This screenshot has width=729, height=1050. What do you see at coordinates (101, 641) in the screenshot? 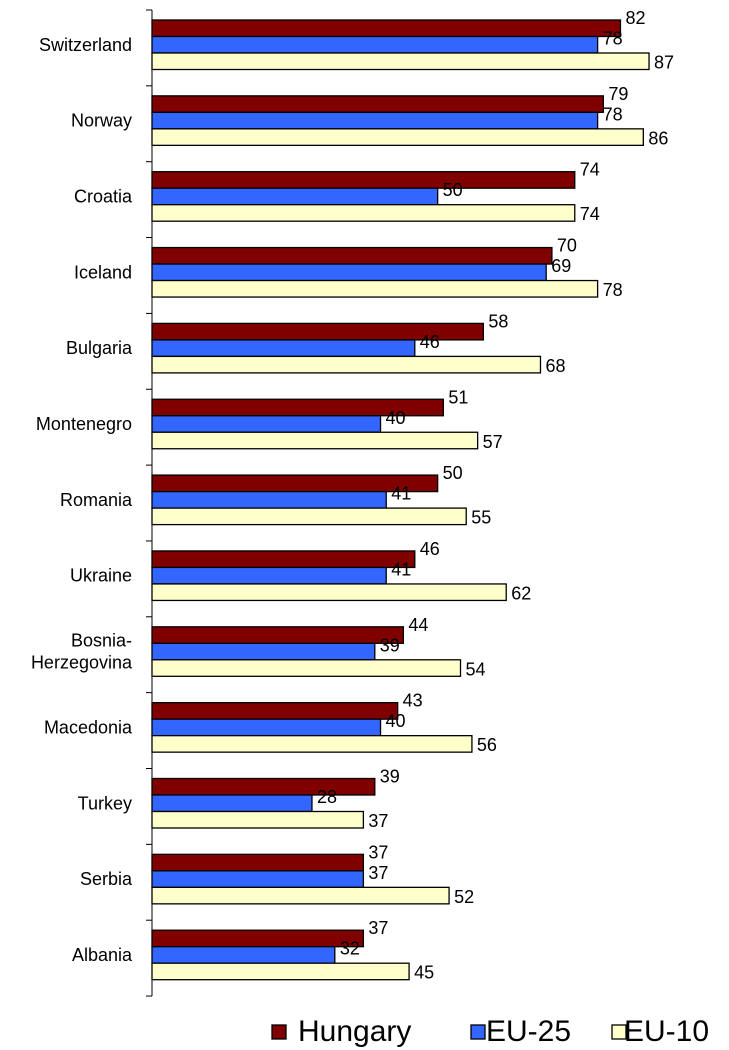
I see `category-label: Bosnia-` at bounding box center [101, 641].